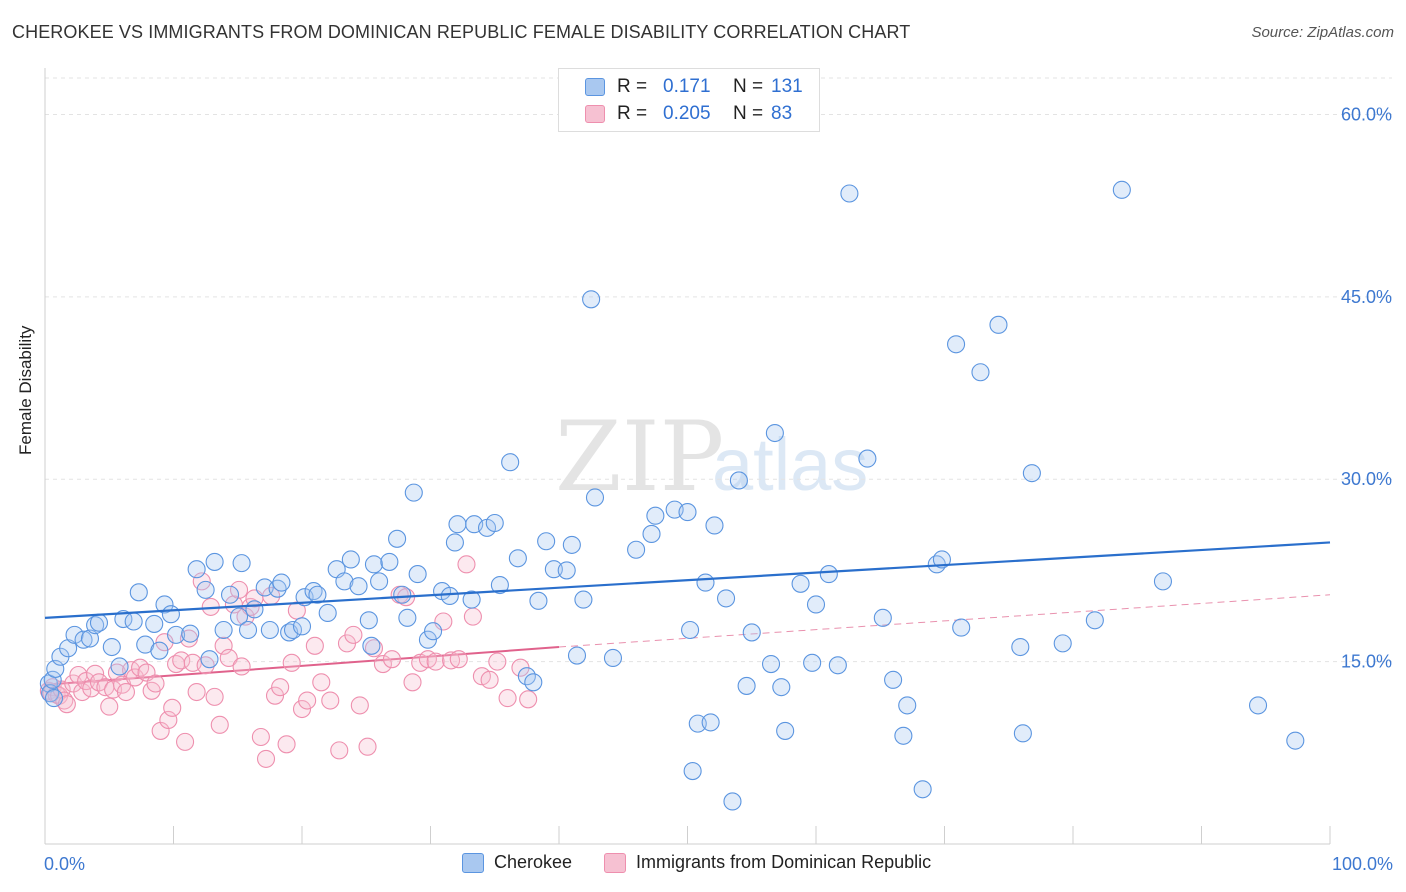 Image resolution: width=1406 pixels, height=892 pixels. What do you see at coordinates (1366, 479) in the screenshot?
I see `y-tick-label: 30.0%` at bounding box center [1366, 479].